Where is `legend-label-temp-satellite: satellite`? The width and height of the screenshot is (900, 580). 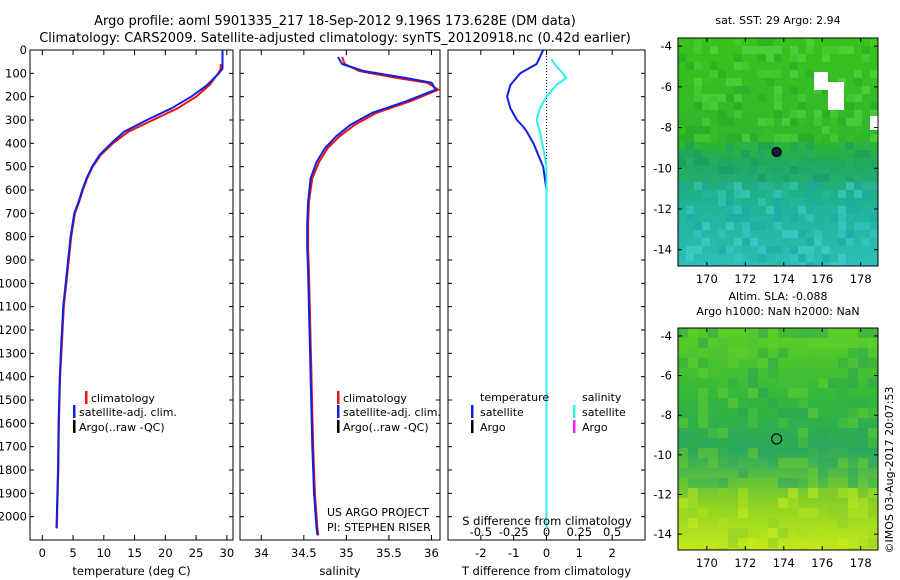
legend-label-temp-satellite: satellite is located at coordinates (502, 412).